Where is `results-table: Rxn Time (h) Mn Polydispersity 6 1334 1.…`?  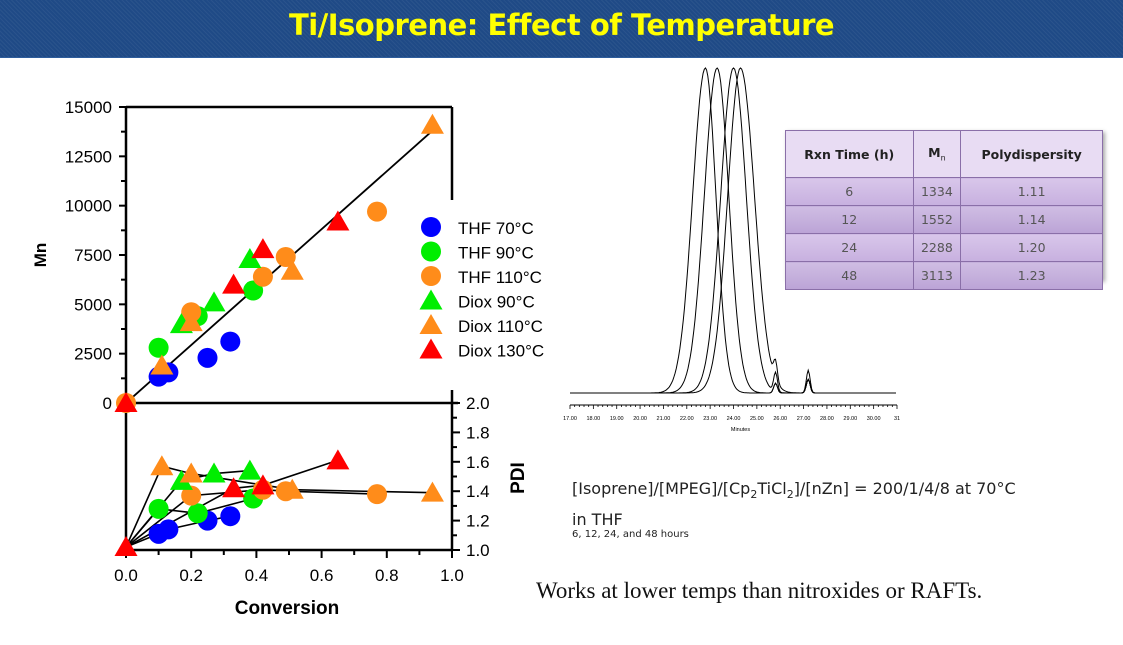 results-table: Rxn Time (h) Mn Polydispersity 6 1334 1.… is located at coordinates (944, 210).